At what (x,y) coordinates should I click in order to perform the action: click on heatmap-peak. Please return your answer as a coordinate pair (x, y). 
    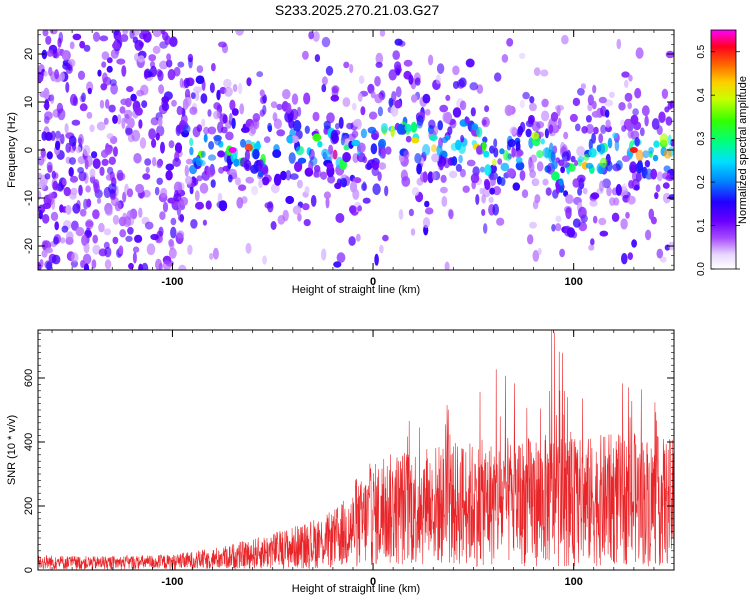
    Looking at the image, I should click on (415, 140).